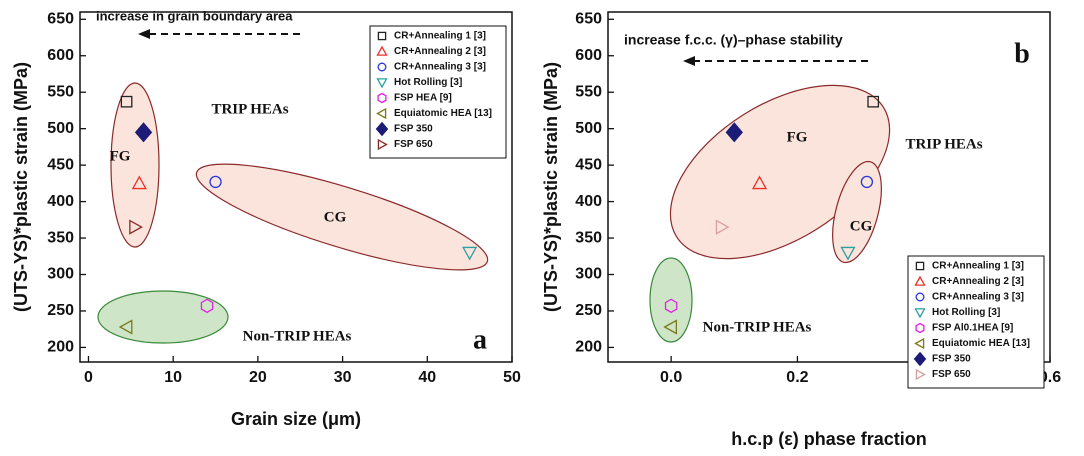 This screenshot has height=456, width=1084. What do you see at coordinates (972, 328) in the screenshot?
I see `legend-label: FSP Al0.1HEA [9]` at bounding box center [972, 328].